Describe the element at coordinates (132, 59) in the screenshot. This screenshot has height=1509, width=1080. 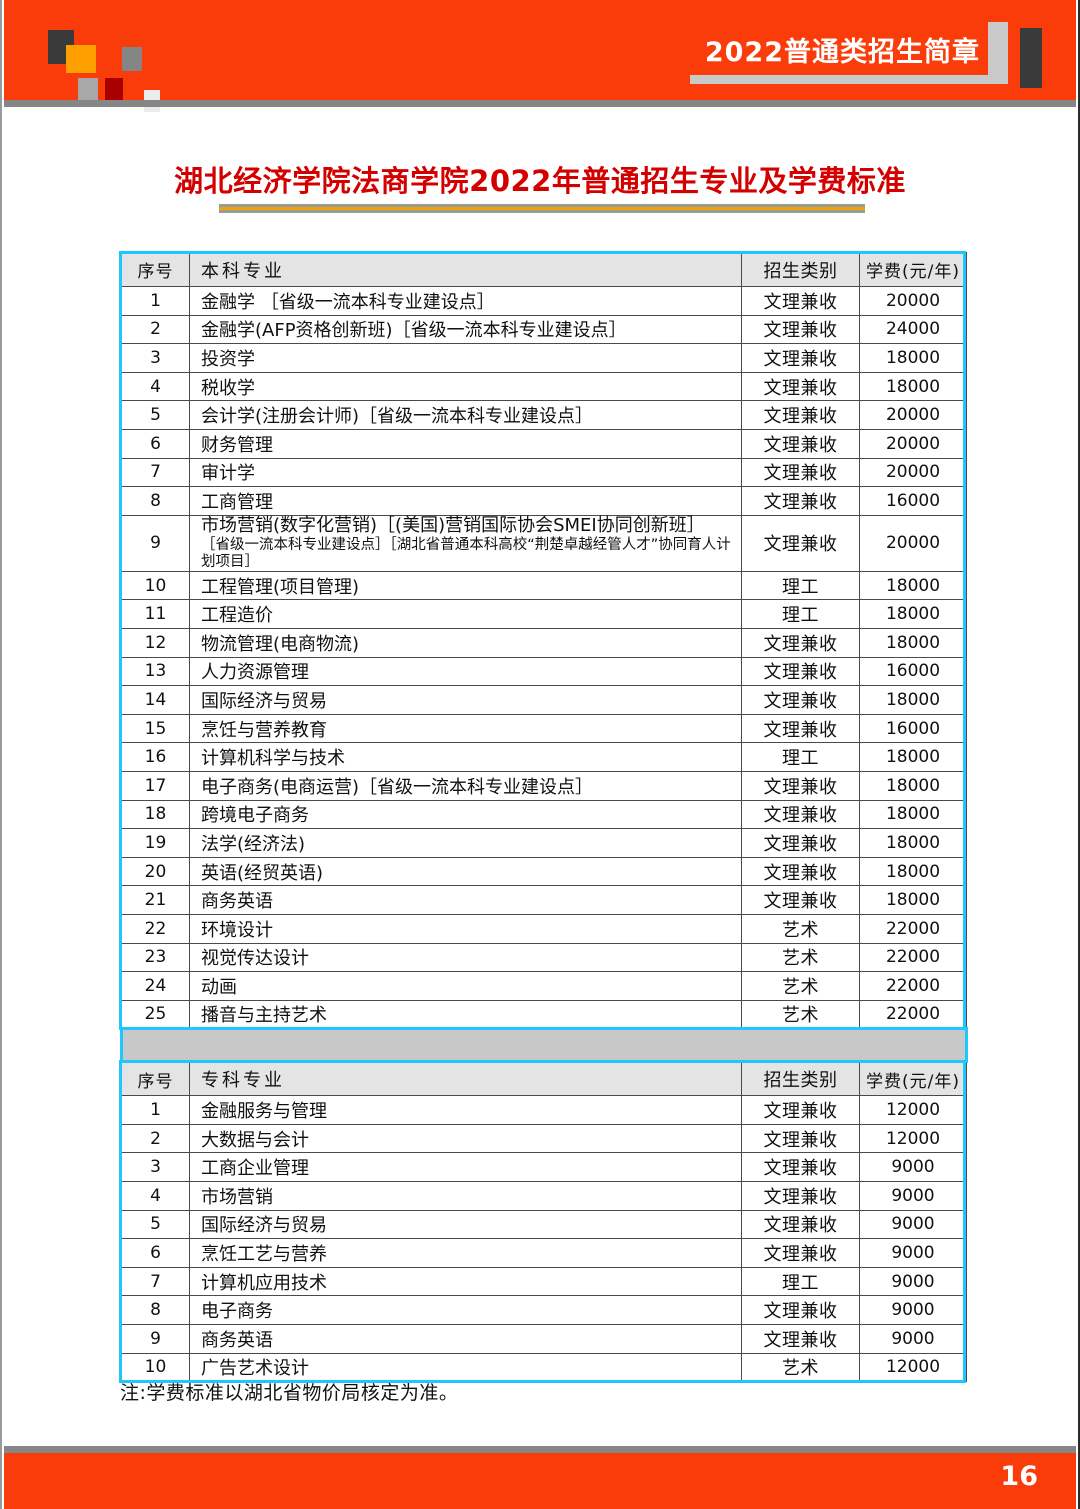
I see `header-square-gray-icon` at that location.